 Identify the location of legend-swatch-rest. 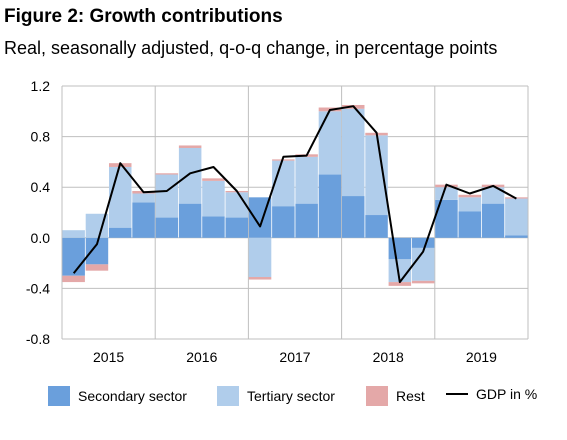
(377, 396).